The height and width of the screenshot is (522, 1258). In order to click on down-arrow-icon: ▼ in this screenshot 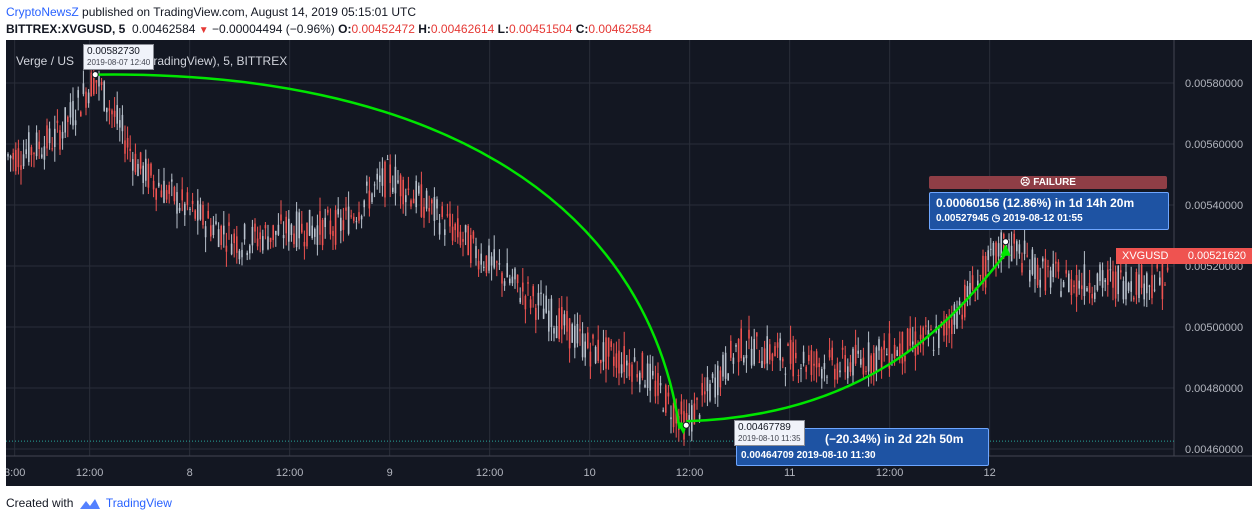, I will do `click(203, 30)`.